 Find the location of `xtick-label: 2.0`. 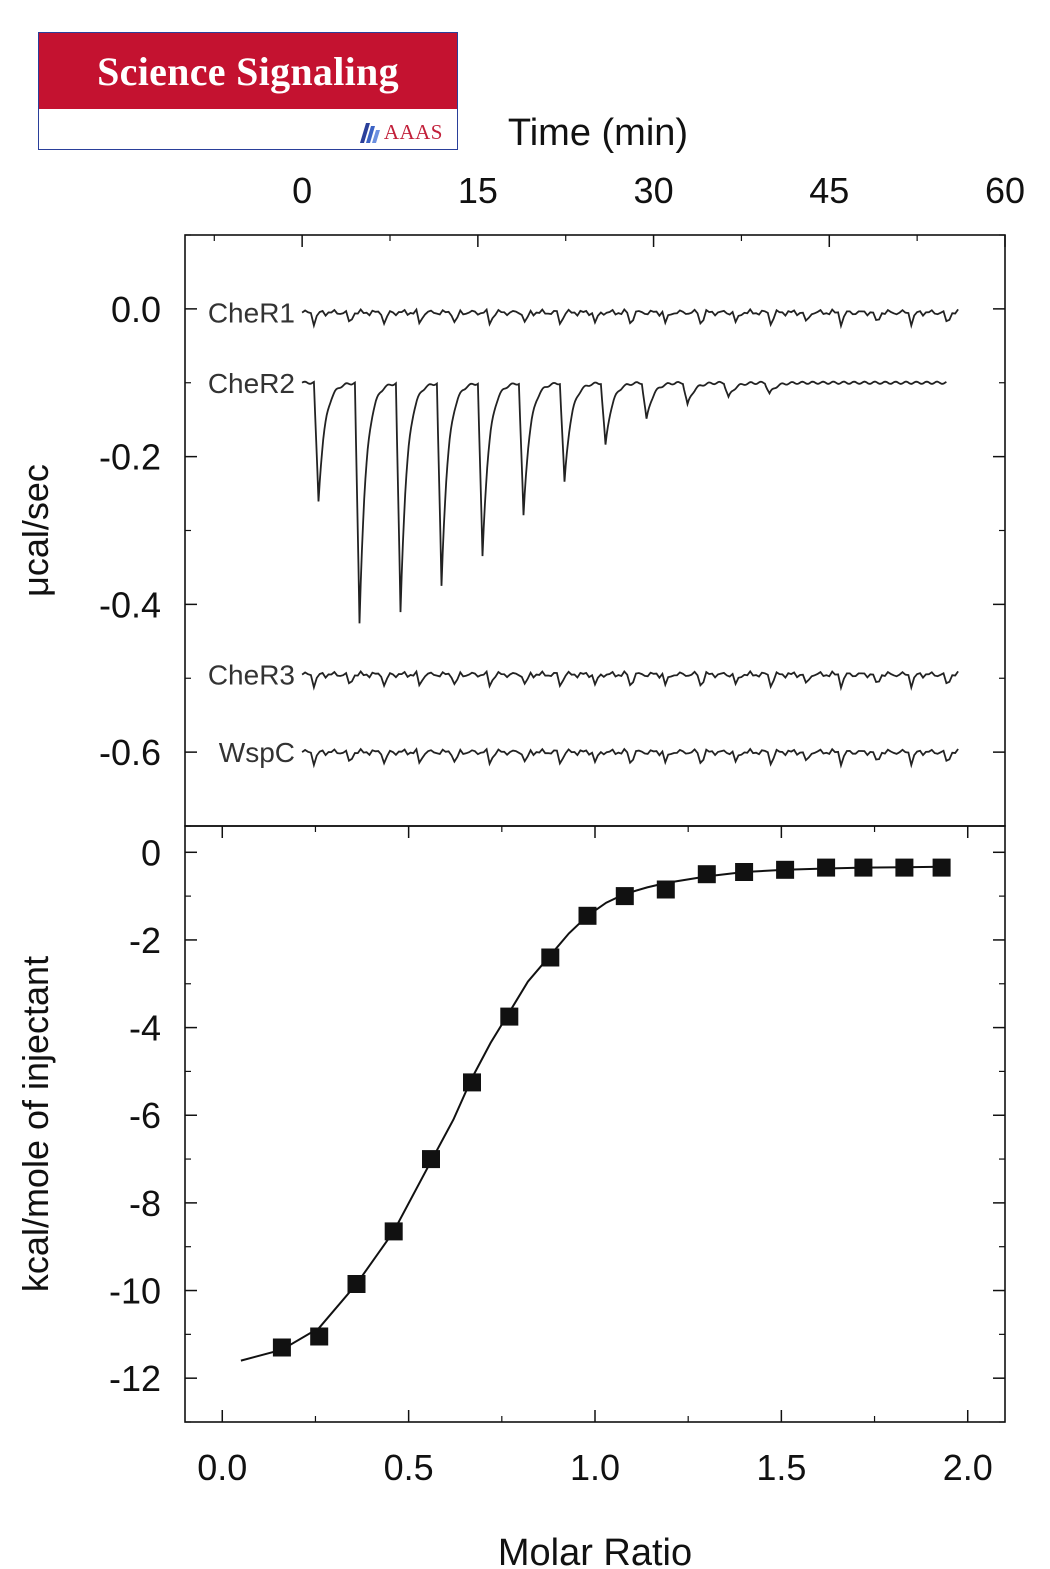

xtick-label: 2.0 is located at coordinates (968, 1467).